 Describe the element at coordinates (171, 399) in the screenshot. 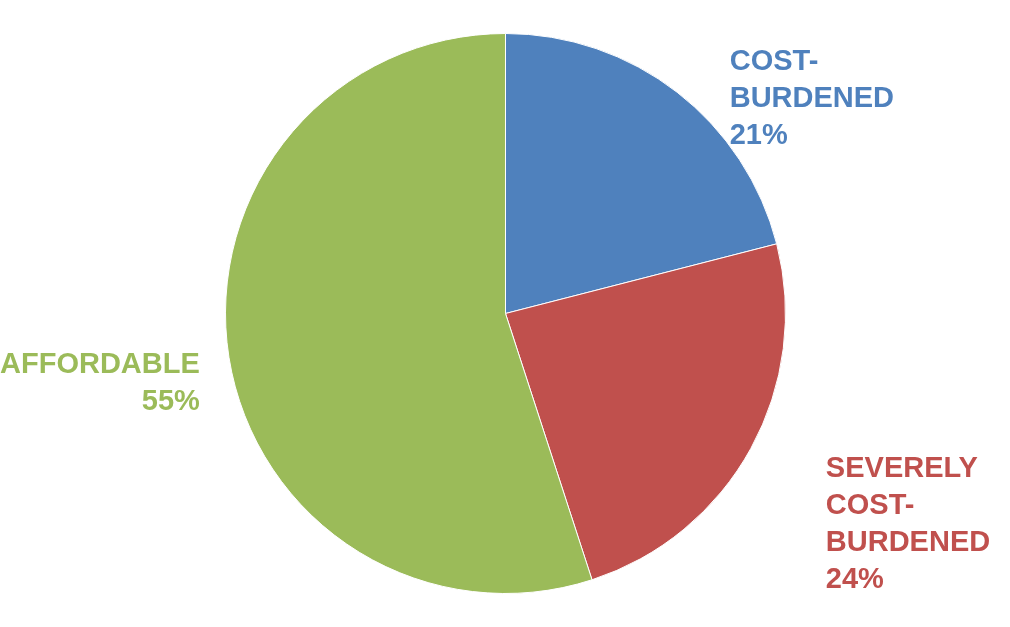

I see `data-label: 55%` at that location.